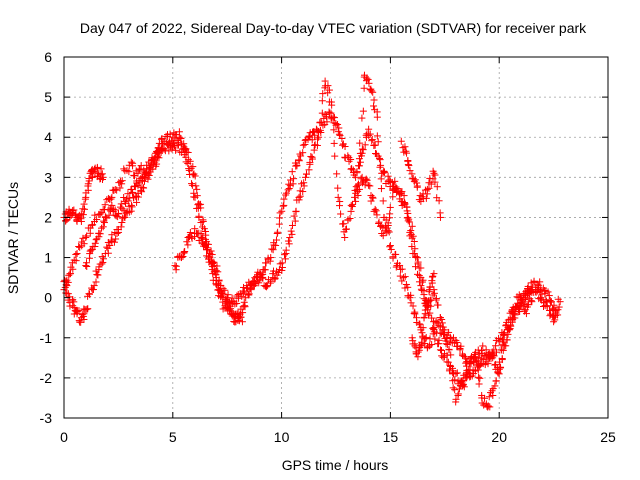 This screenshot has width=640, height=480. Describe the element at coordinates (48, 97) in the screenshot. I see `y-tick-label: 5` at that location.